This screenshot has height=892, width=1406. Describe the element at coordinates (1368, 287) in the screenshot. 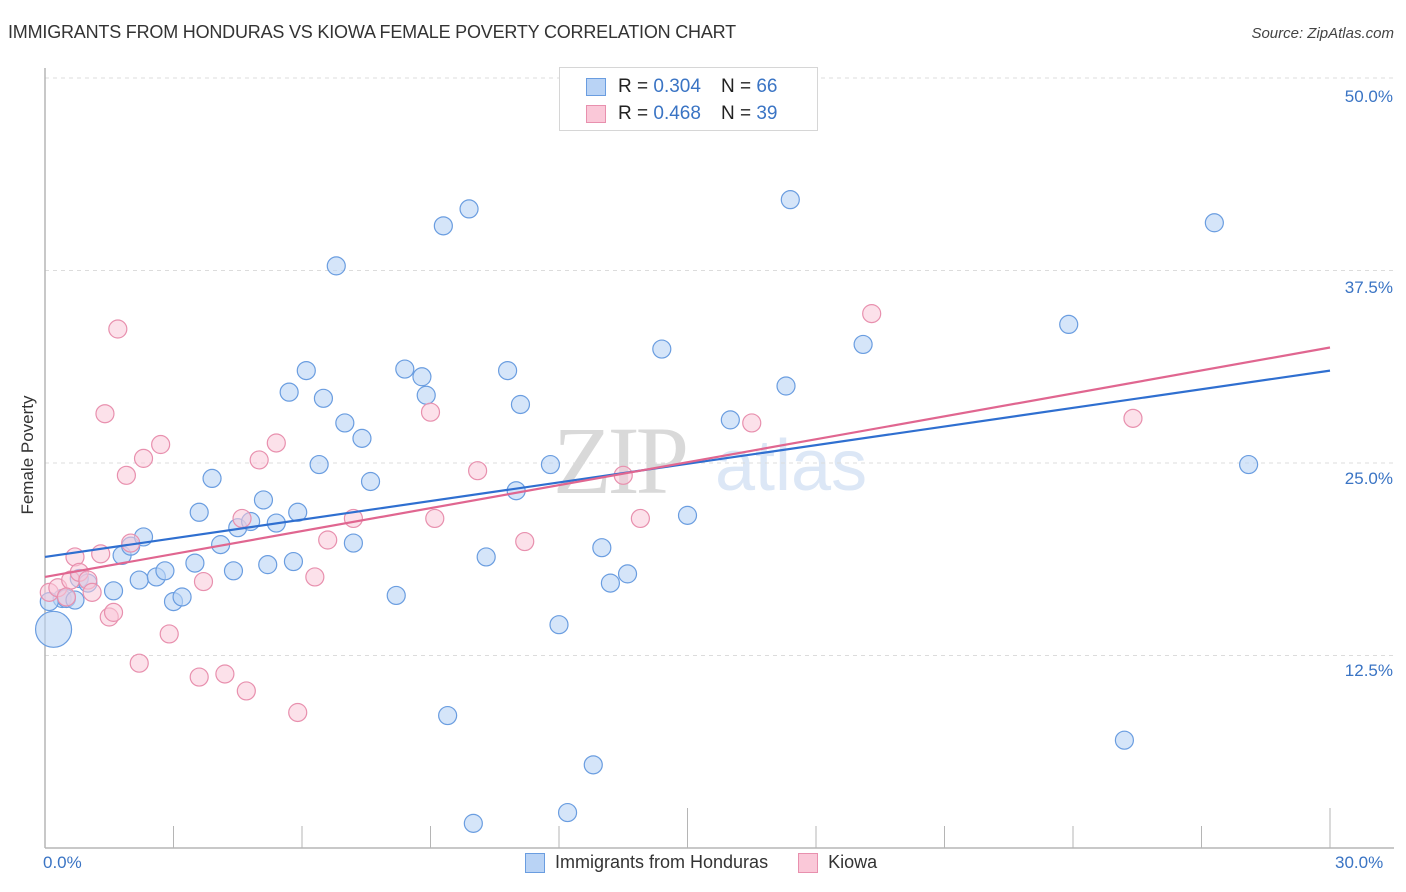

I see `y-tick-label-37-5: 37.5%` at that location.